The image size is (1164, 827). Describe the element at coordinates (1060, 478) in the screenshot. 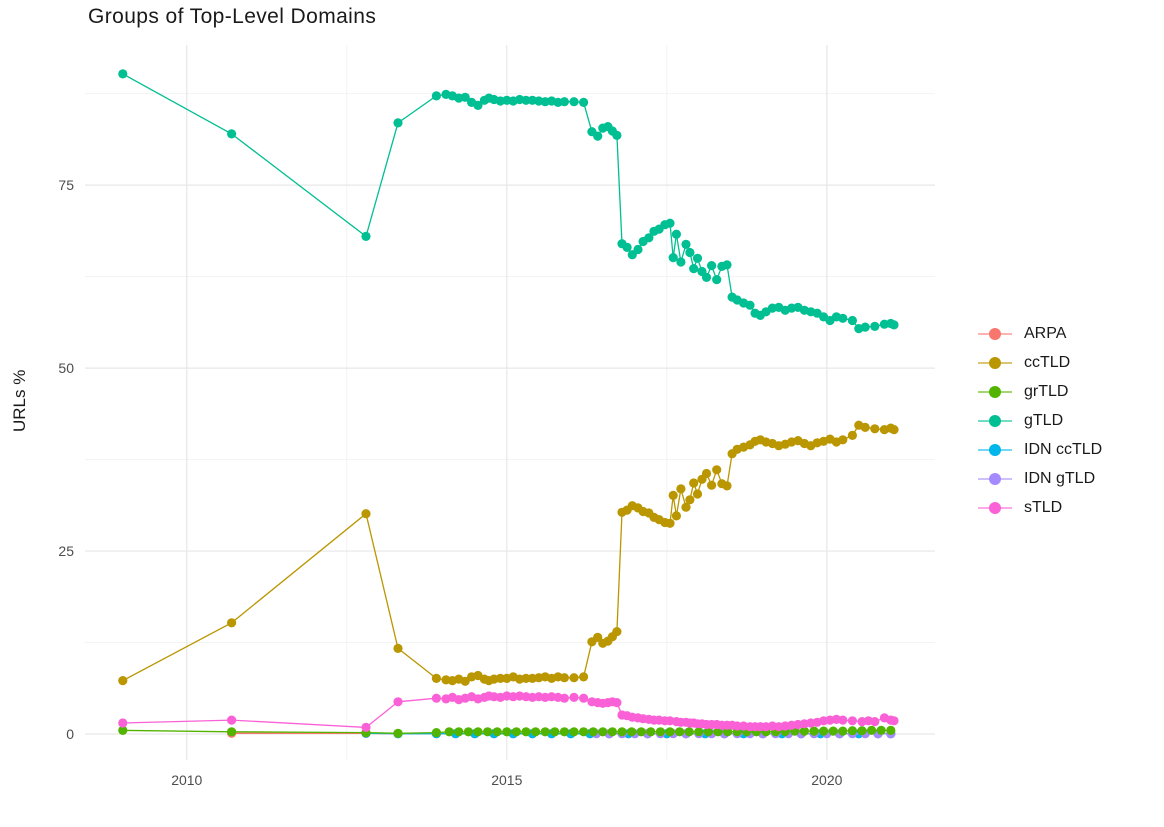

I see `legend-label: IDN gTLD` at that location.